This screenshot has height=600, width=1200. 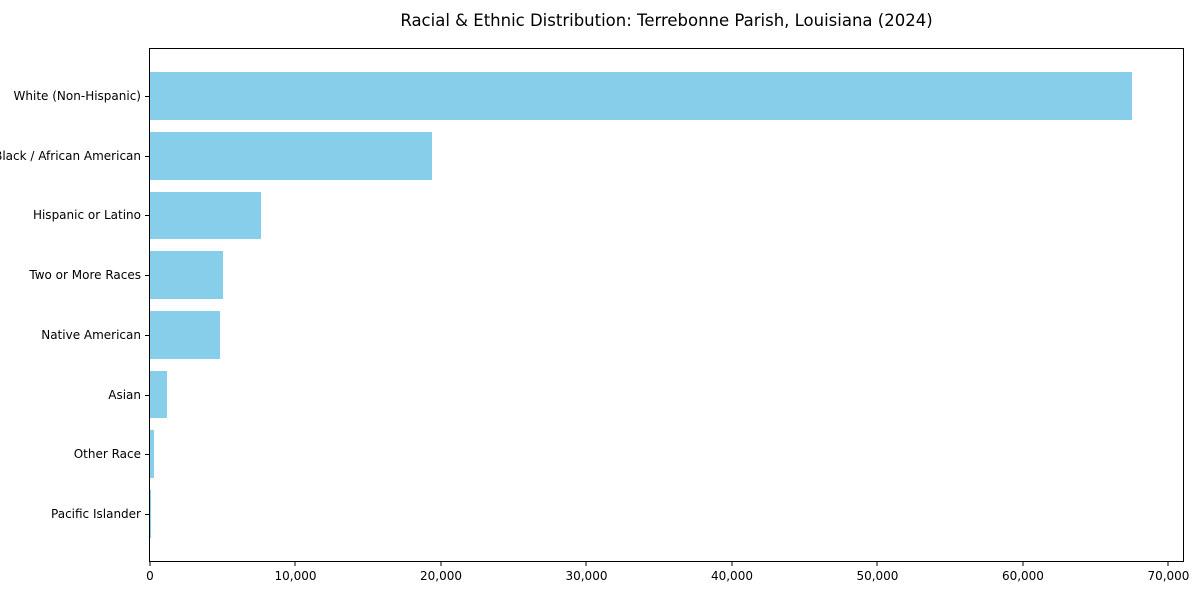 What do you see at coordinates (107, 454) in the screenshot?
I see `y-tick-label: Other Race` at bounding box center [107, 454].